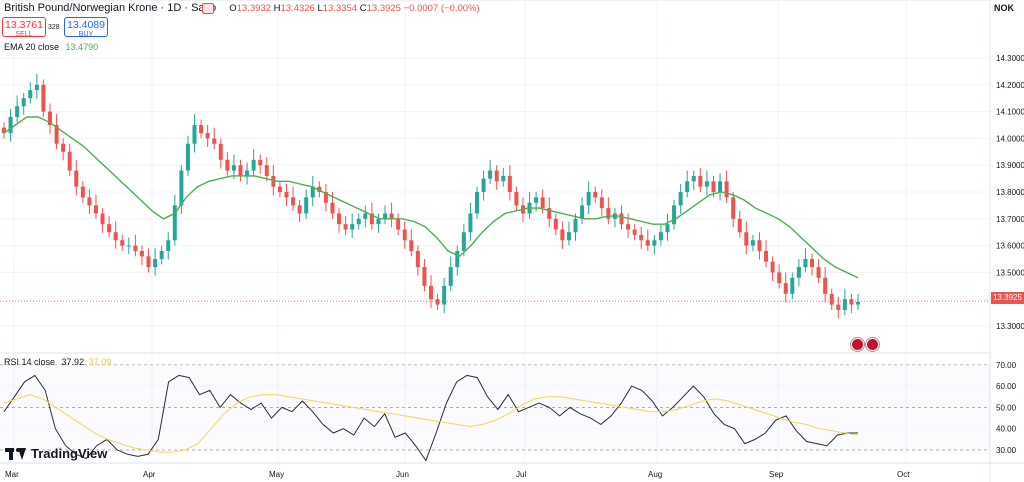 The height and width of the screenshot is (482, 1024). I want to click on x-tick-label: Mar, so click(12, 474).